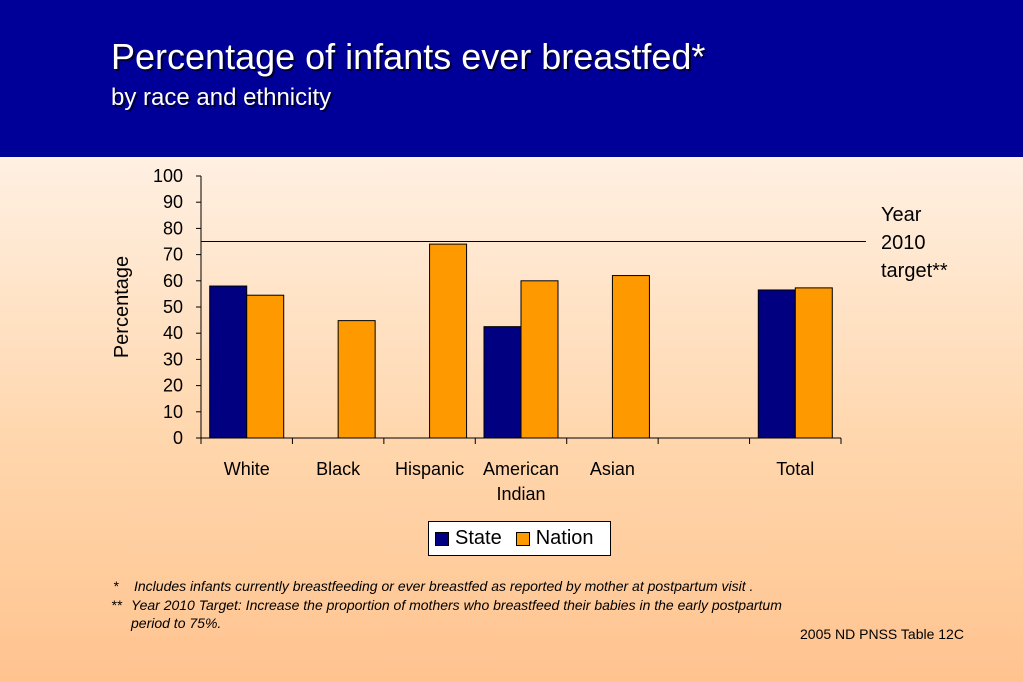 This screenshot has height=682, width=1023. What do you see at coordinates (612, 469) in the screenshot?
I see `x-tick-label: Asian` at bounding box center [612, 469].